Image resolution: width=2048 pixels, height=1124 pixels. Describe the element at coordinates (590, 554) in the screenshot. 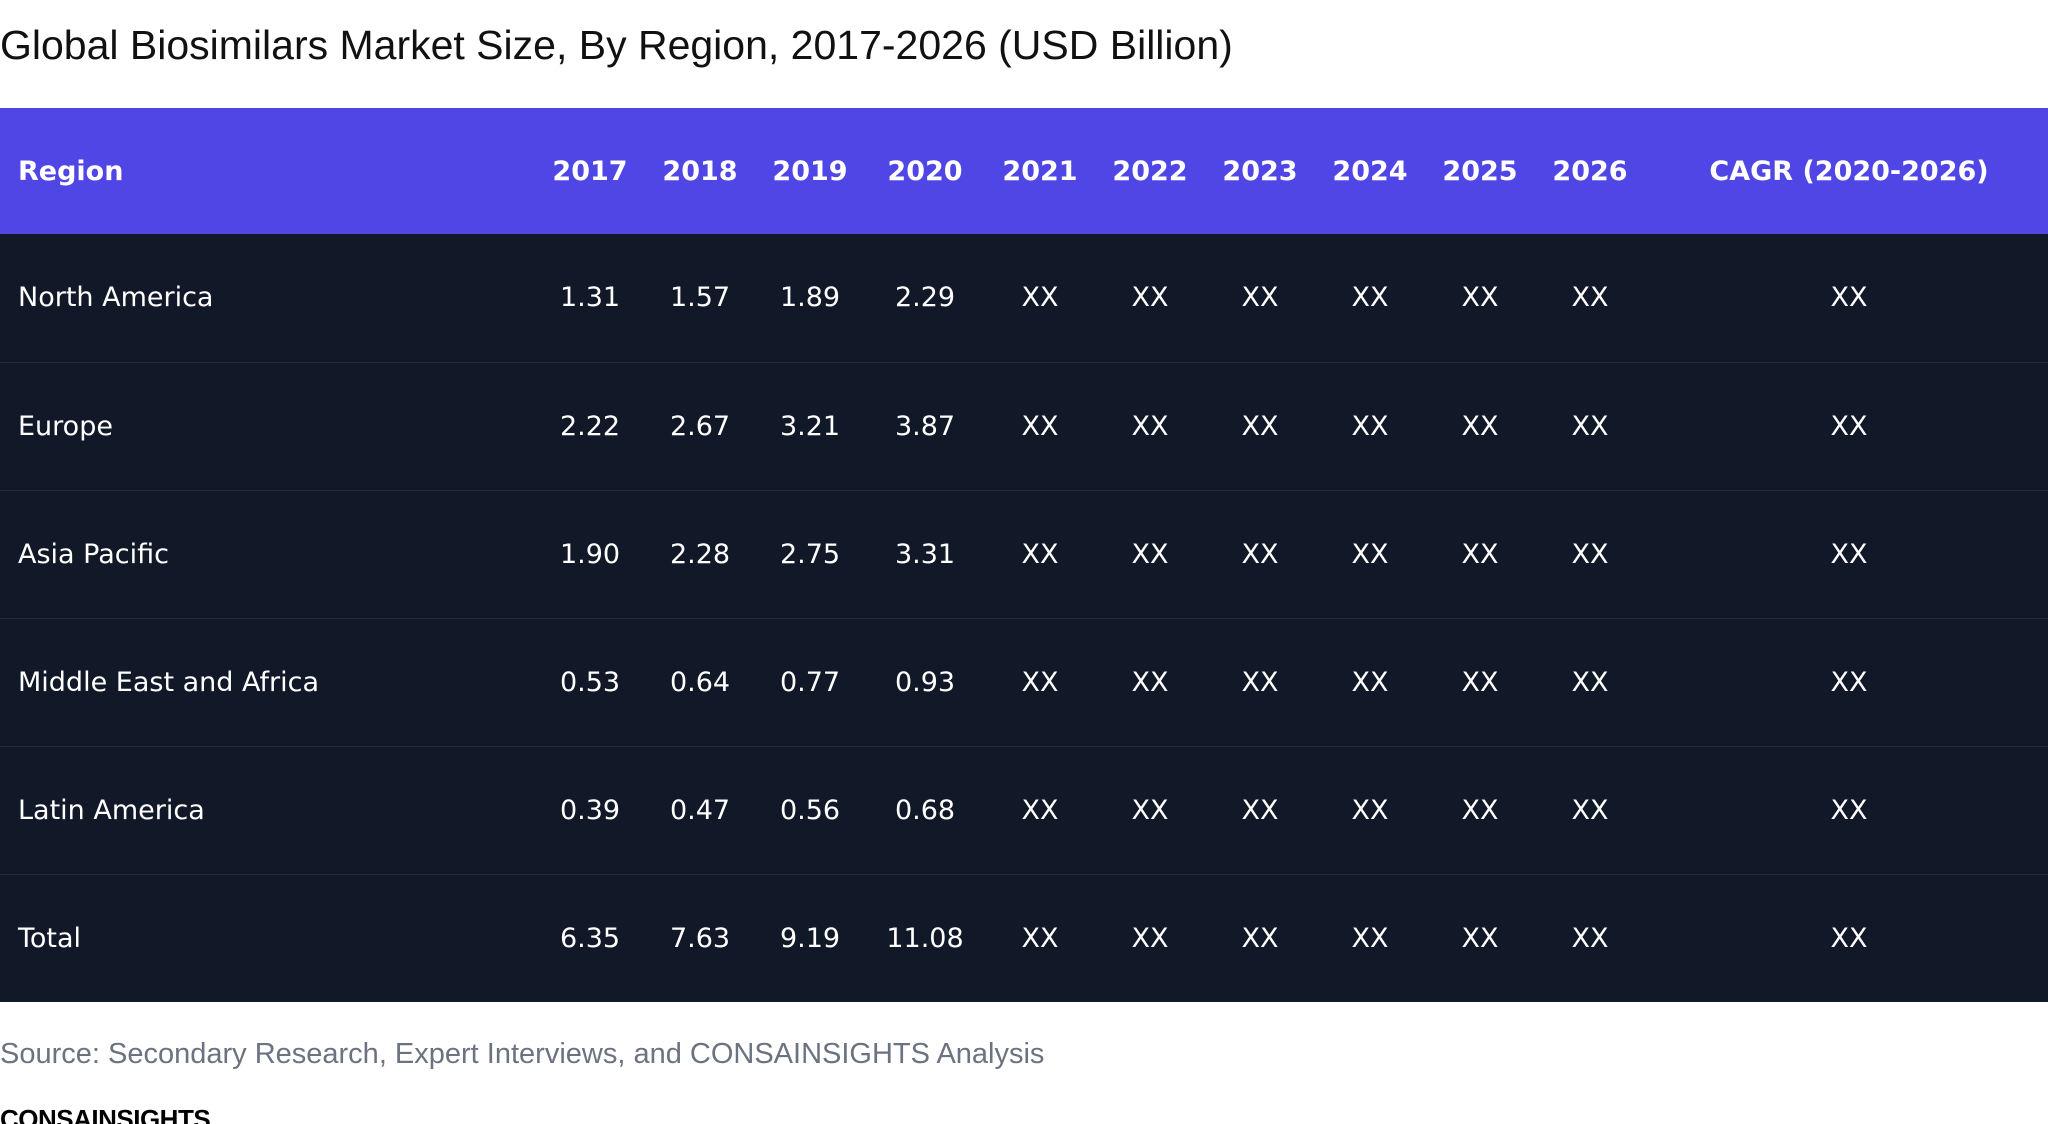

I see `table-cell: 1.90` at that location.